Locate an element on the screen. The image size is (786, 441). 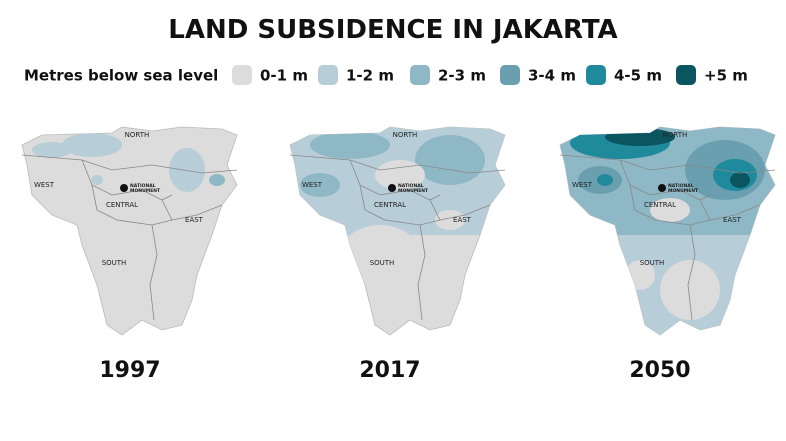
map-year: 2017 is located at coordinates (389, 370).